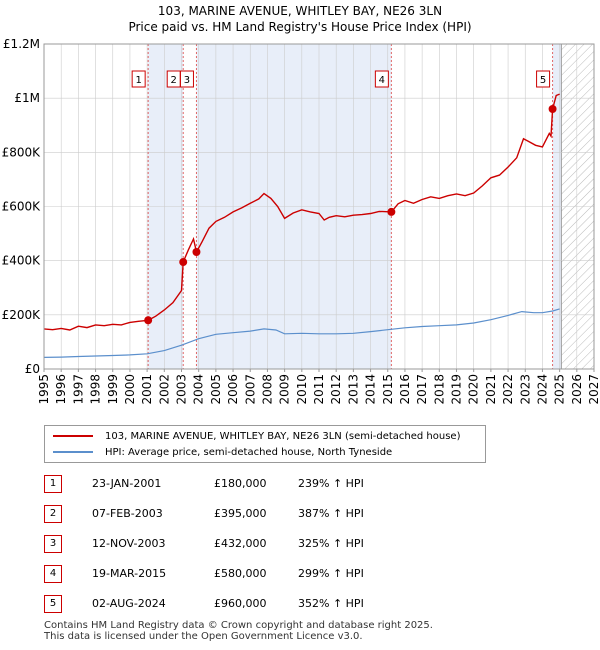 The width and height of the screenshot is (600, 650). I want to click on y-tick-label: £0, so click(32, 369).